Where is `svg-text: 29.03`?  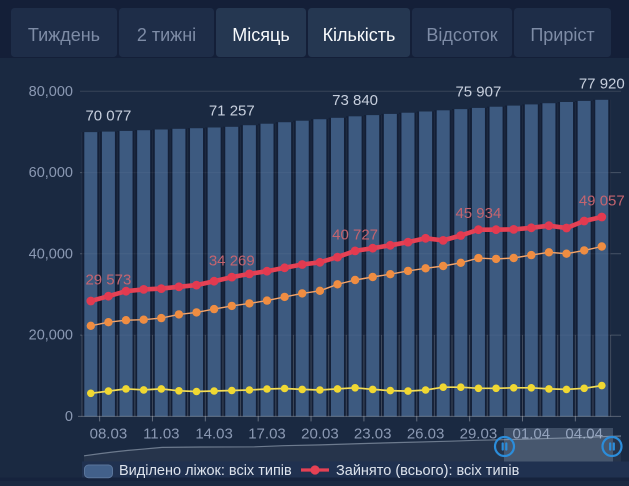 svg-text: 29.03 is located at coordinates (479, 434).